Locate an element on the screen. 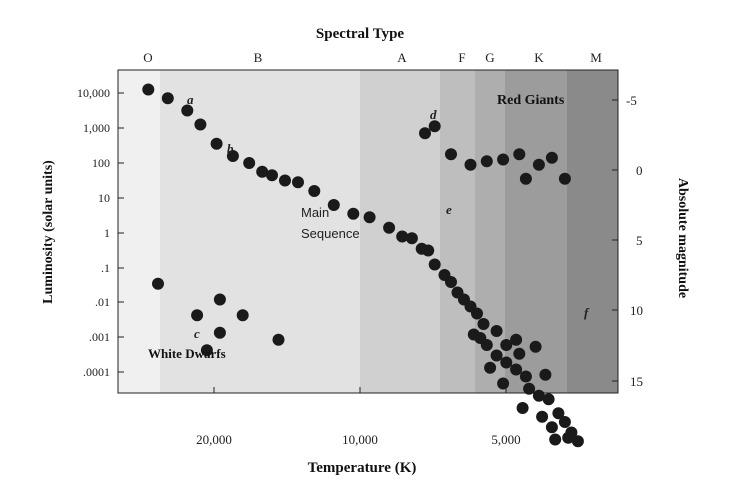 This screenshot has height=495, width=729. spectral-label-g: G is located at coordinates (489, 57).